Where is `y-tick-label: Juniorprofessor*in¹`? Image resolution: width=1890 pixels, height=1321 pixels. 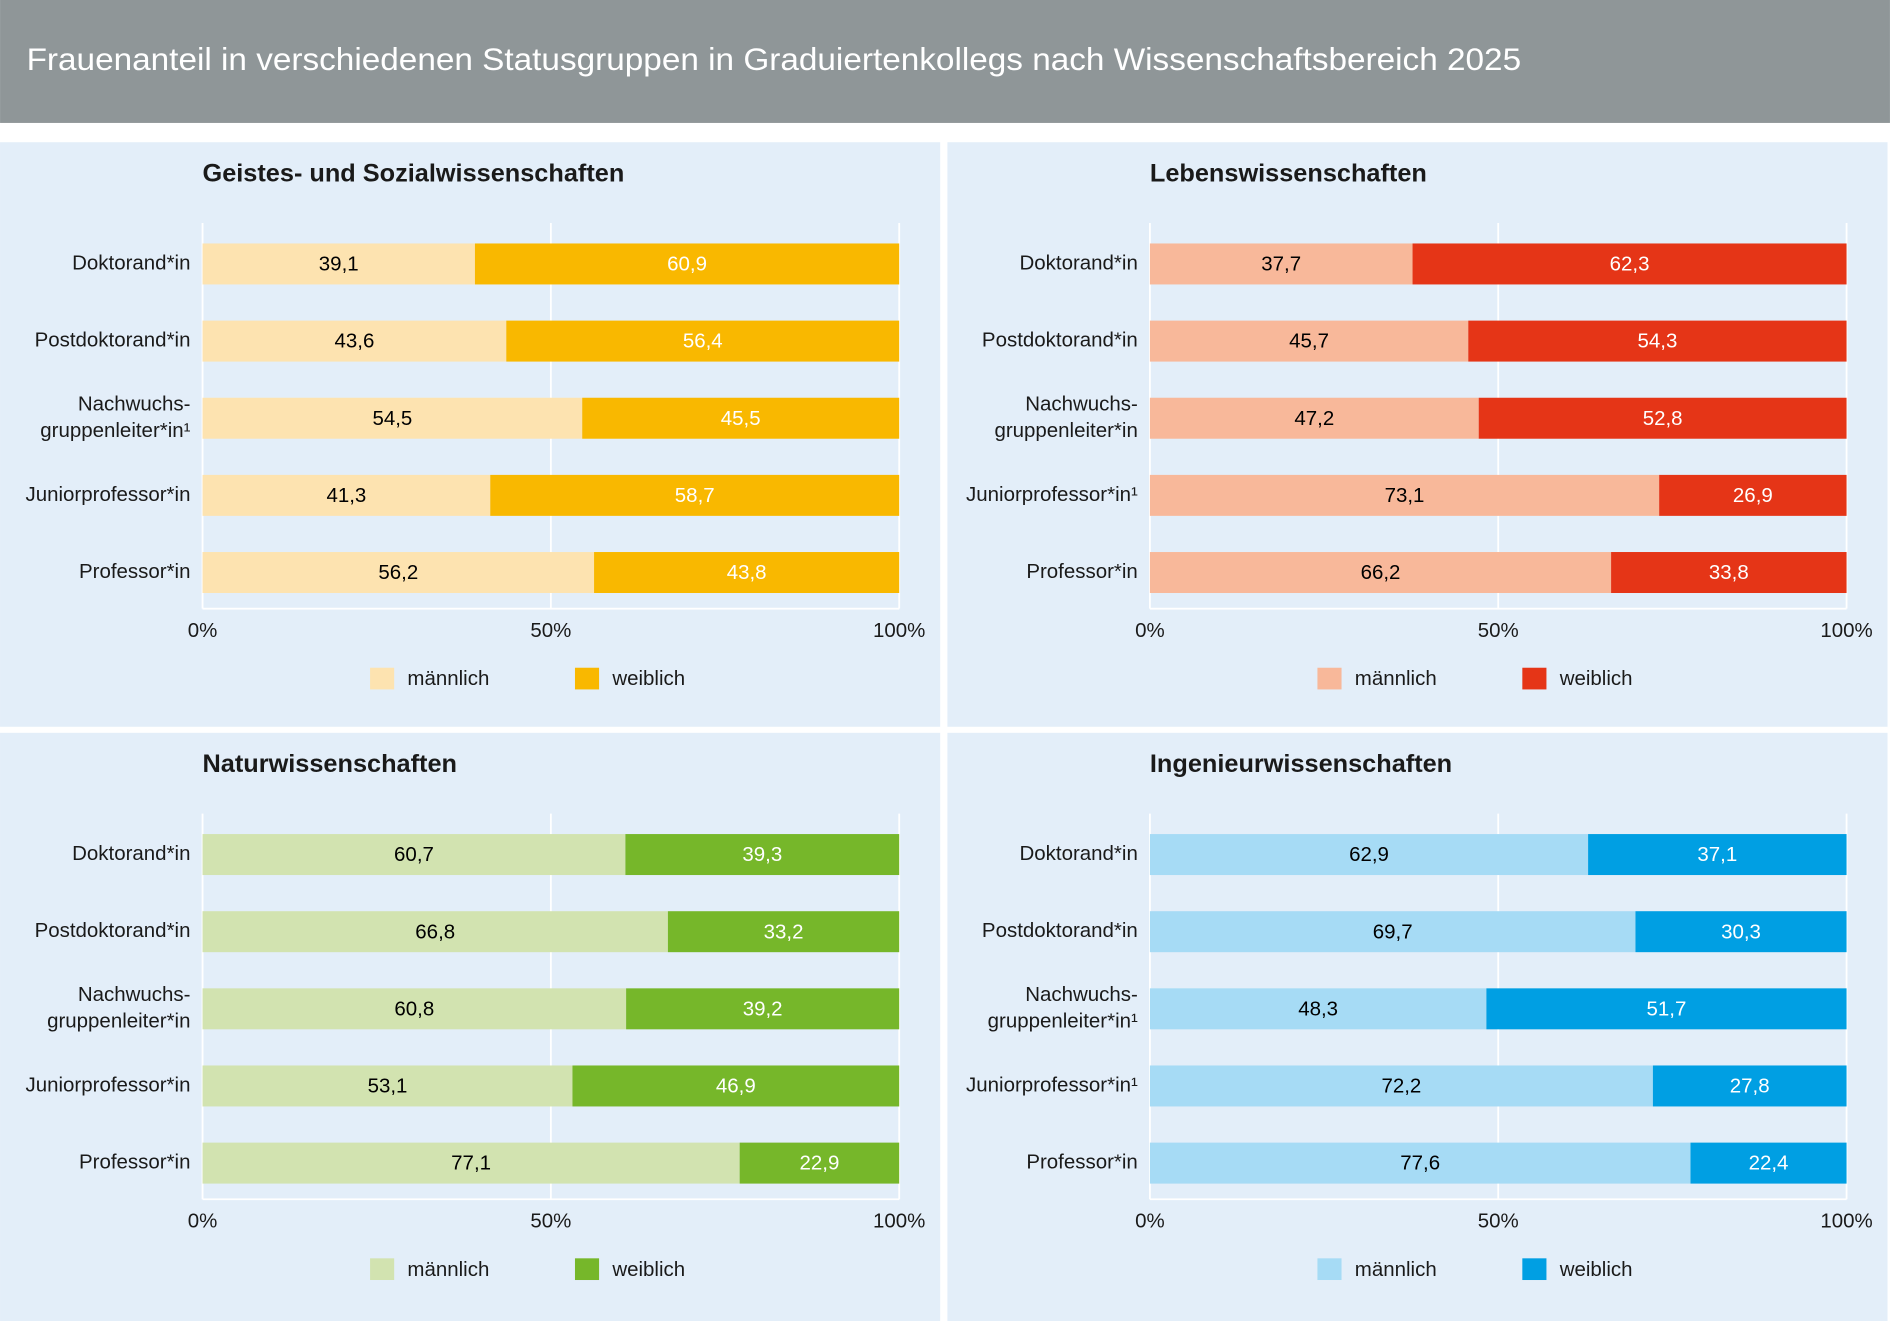 y-tick-label: Juniorprofessor*in¹ is located at coordinates (1052, 1084).